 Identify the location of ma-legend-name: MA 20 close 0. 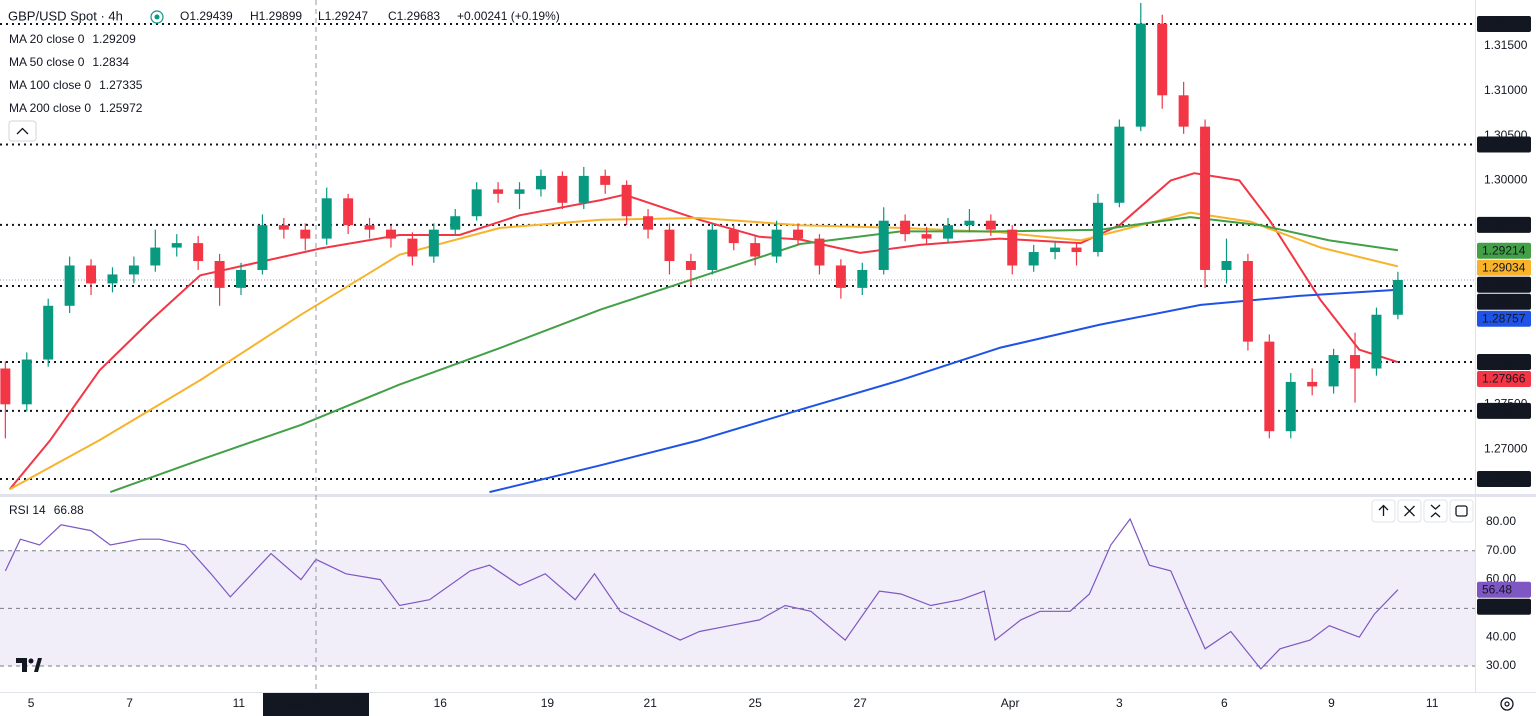
(47, 39).